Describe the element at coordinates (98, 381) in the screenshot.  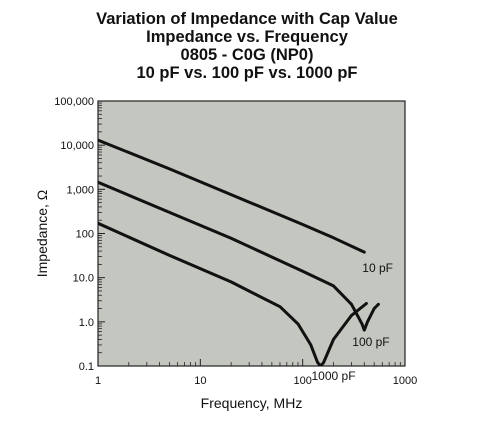
I see `x-tick-label: 1` at that location.